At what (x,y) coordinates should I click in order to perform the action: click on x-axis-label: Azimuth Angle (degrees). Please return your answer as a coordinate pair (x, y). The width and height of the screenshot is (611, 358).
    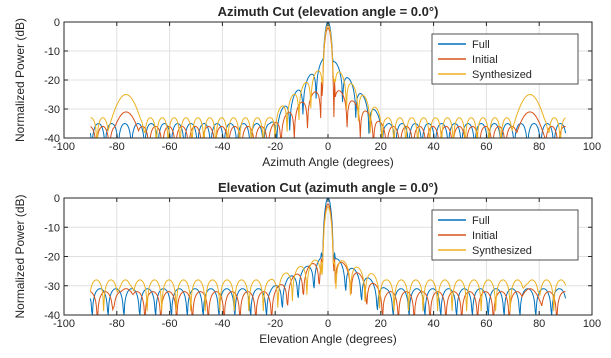
    Looking at the image, I should click on (327, 162).